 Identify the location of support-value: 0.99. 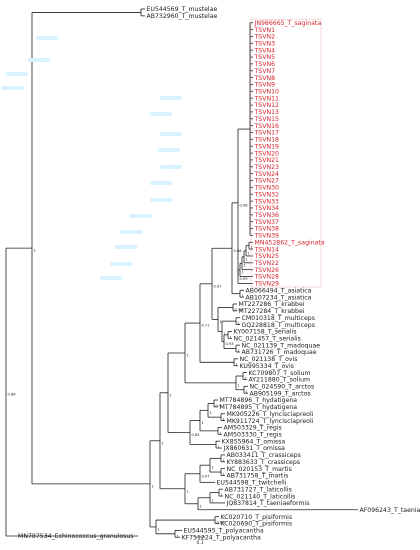
(244, 279).